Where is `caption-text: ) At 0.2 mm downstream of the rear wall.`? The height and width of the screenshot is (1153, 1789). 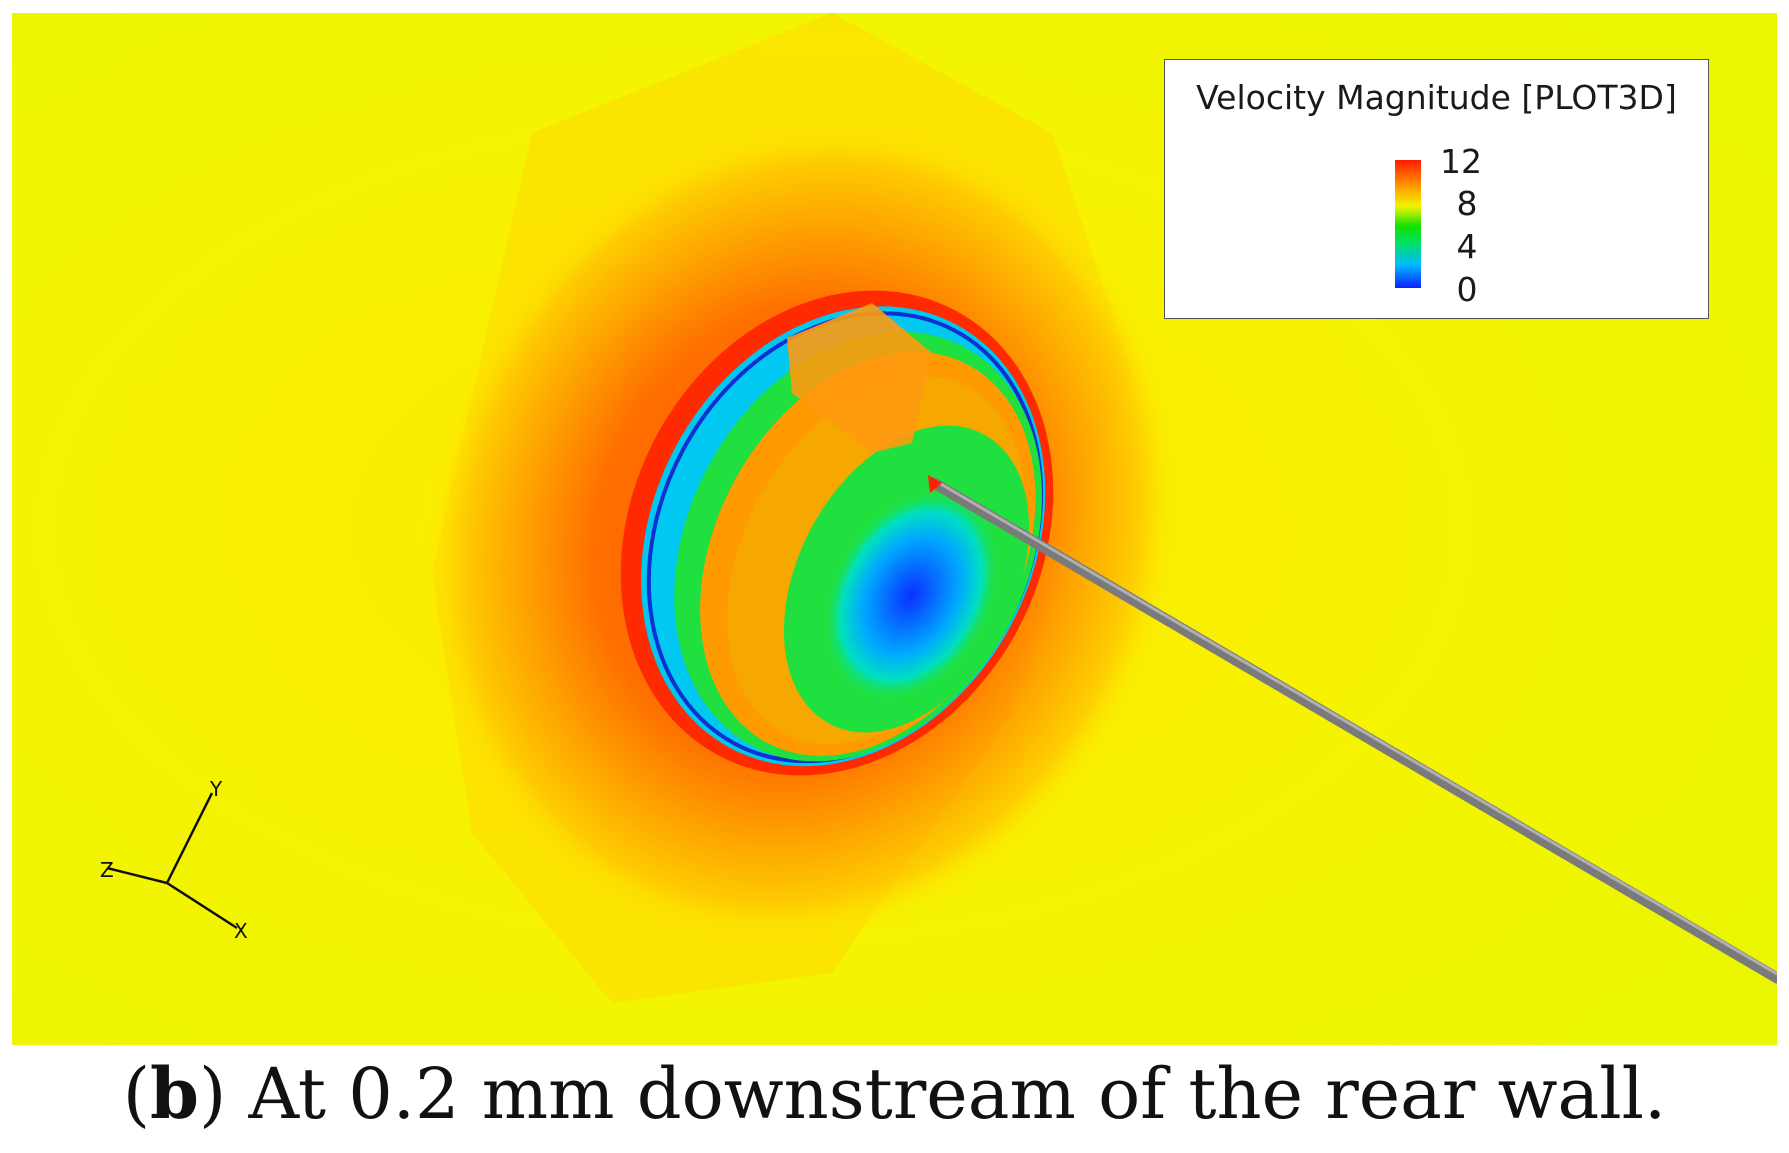 caption-text: ) At 0.2 mm downstream of the rear wall. is located at coordinates (932, 1094).